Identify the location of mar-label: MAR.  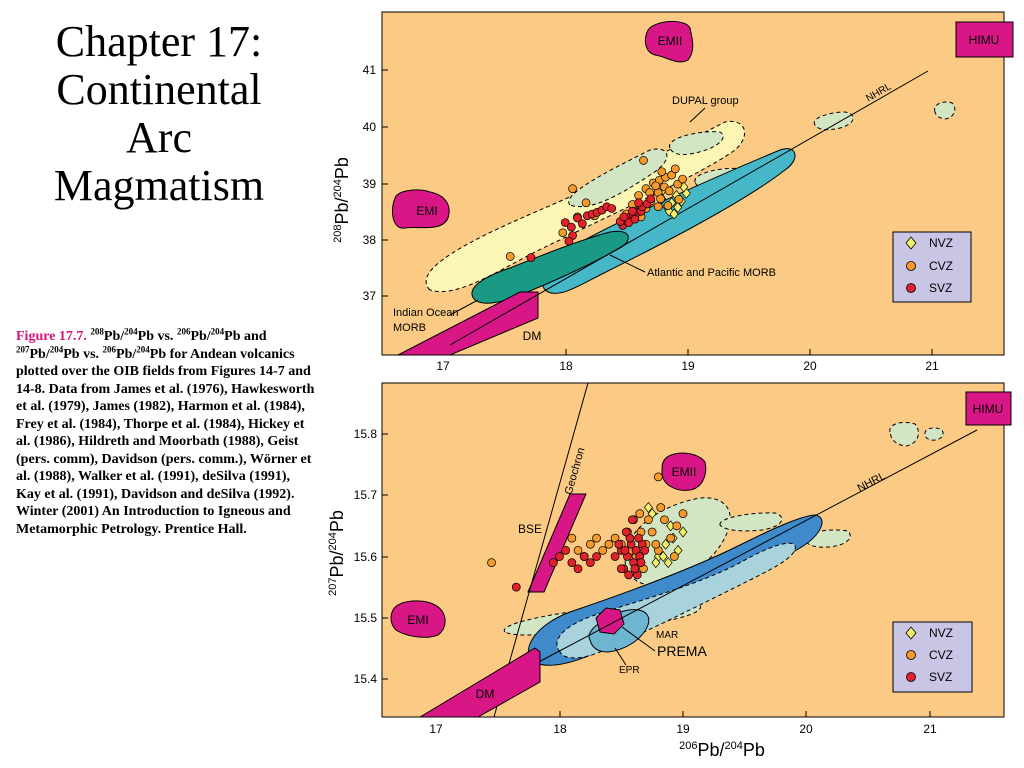
(667, 635).